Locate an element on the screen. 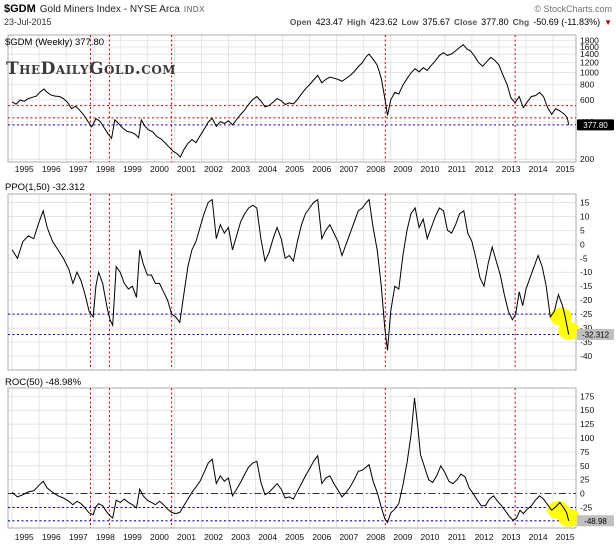 The height and width of the screenshot is (551, 616). exchange-label: INDX is located at coordinates (194, 9).